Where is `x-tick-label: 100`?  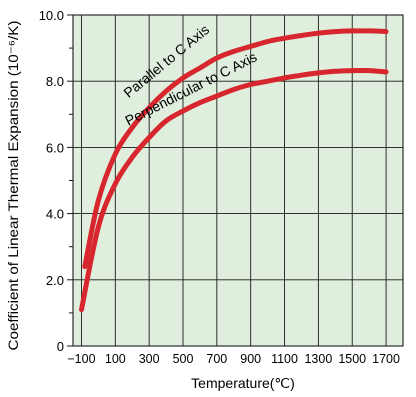
x-tick-label: 100 is located at coordinates (115, 359).